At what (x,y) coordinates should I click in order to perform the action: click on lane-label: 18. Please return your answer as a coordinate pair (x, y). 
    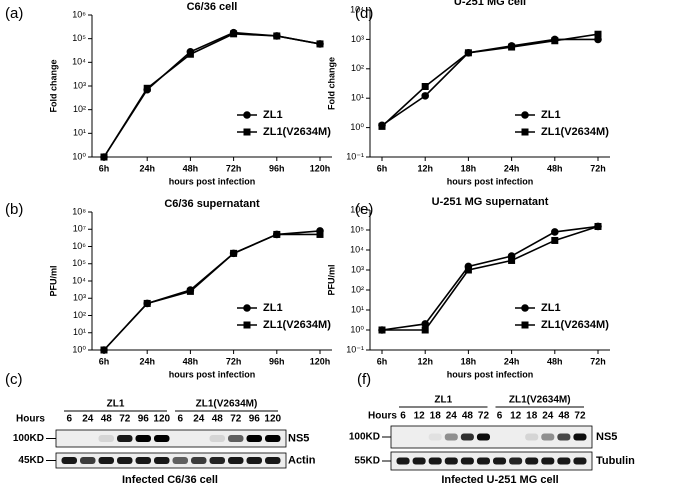
    Looking at the image, I should click on (532, 416).